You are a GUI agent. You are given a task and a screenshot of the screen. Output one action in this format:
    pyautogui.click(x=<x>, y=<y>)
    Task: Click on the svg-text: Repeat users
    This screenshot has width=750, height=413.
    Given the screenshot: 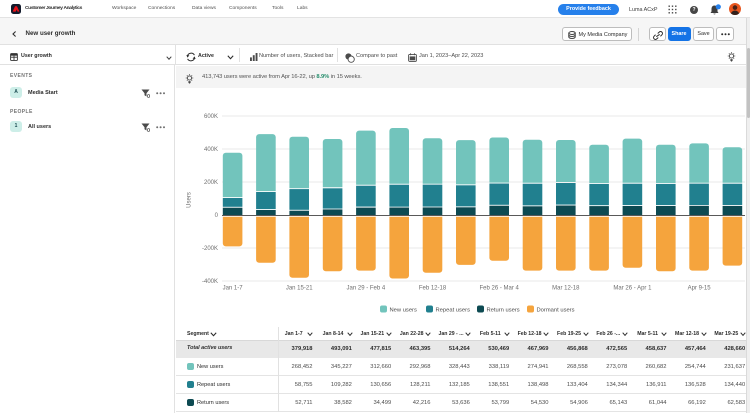 What is the action you would take?
    pyautogui.click(x=453, y=311)
    